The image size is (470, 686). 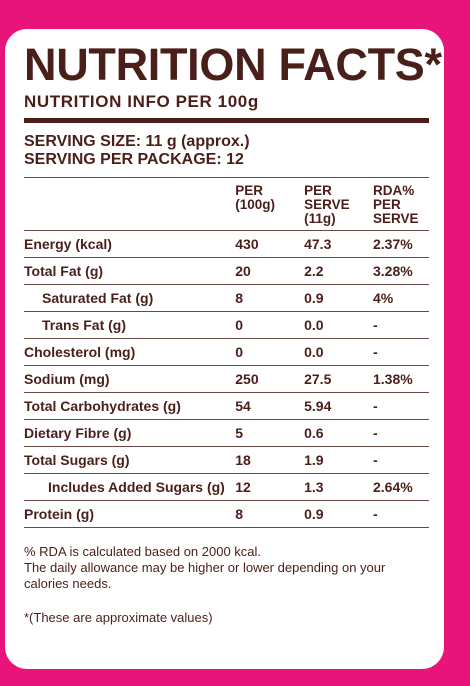 I want to click on row-rda: 4%, so click(x=401, y=298).